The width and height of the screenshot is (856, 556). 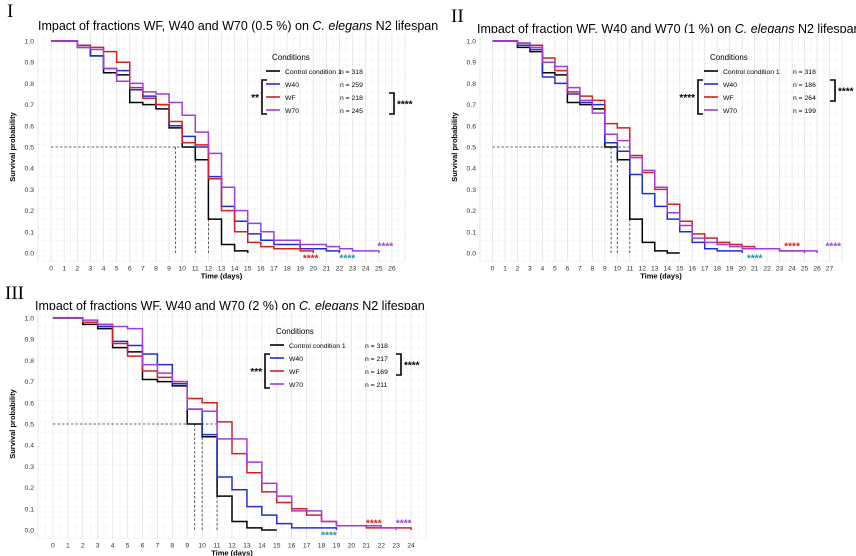 I want to click on y-tick-label: 1.0, so click(x=30, y=319).